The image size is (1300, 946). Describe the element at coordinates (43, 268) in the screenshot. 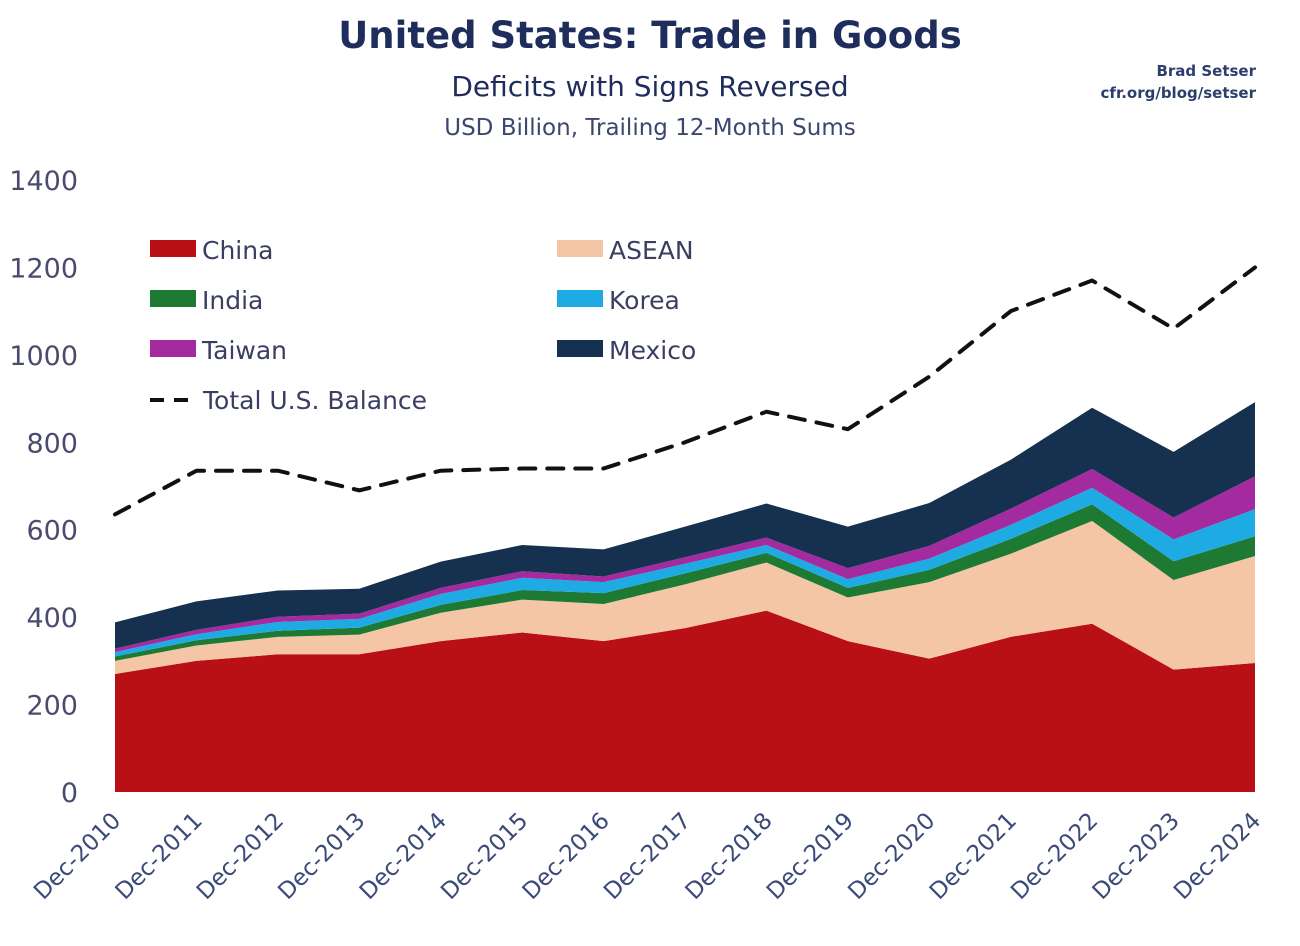

I see `y-tick-label: 1200` at that location.